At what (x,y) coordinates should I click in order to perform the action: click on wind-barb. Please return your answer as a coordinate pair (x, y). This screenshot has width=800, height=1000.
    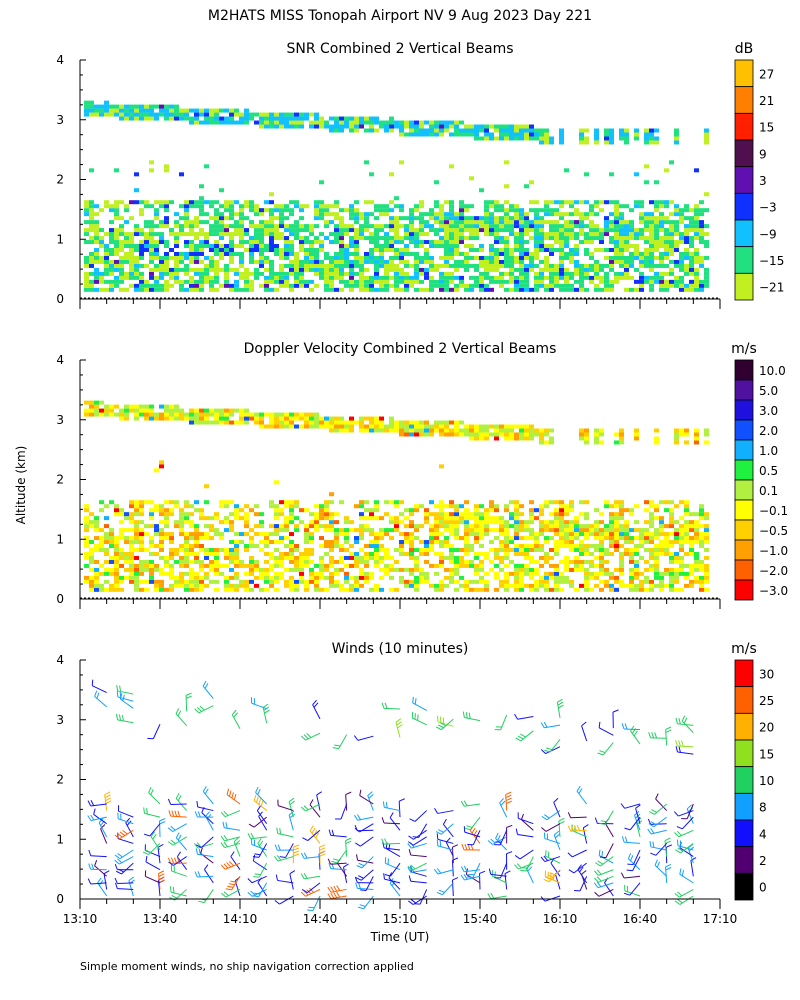
    Looking at the image, I should click on (100, 871).